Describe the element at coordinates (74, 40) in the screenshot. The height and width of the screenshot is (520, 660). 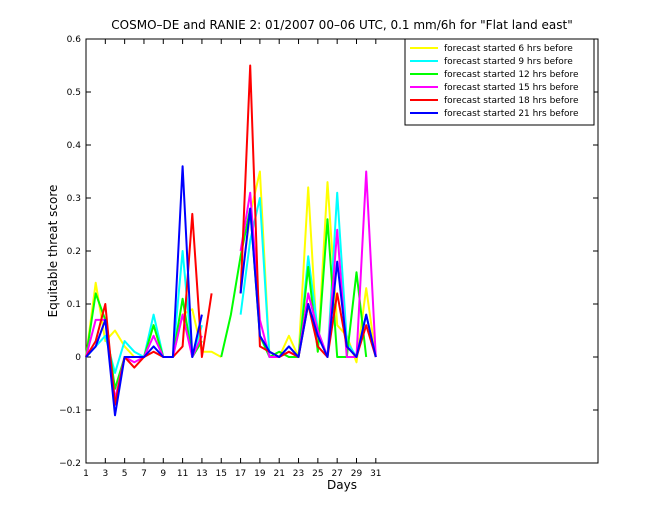
I see `y-tick-label: 0.6` at that location.